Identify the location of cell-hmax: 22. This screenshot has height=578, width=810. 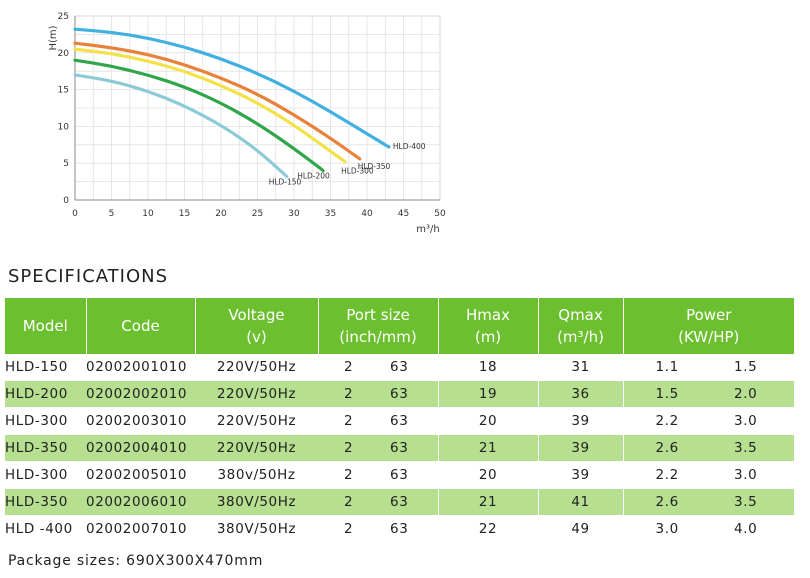
(488, 529).